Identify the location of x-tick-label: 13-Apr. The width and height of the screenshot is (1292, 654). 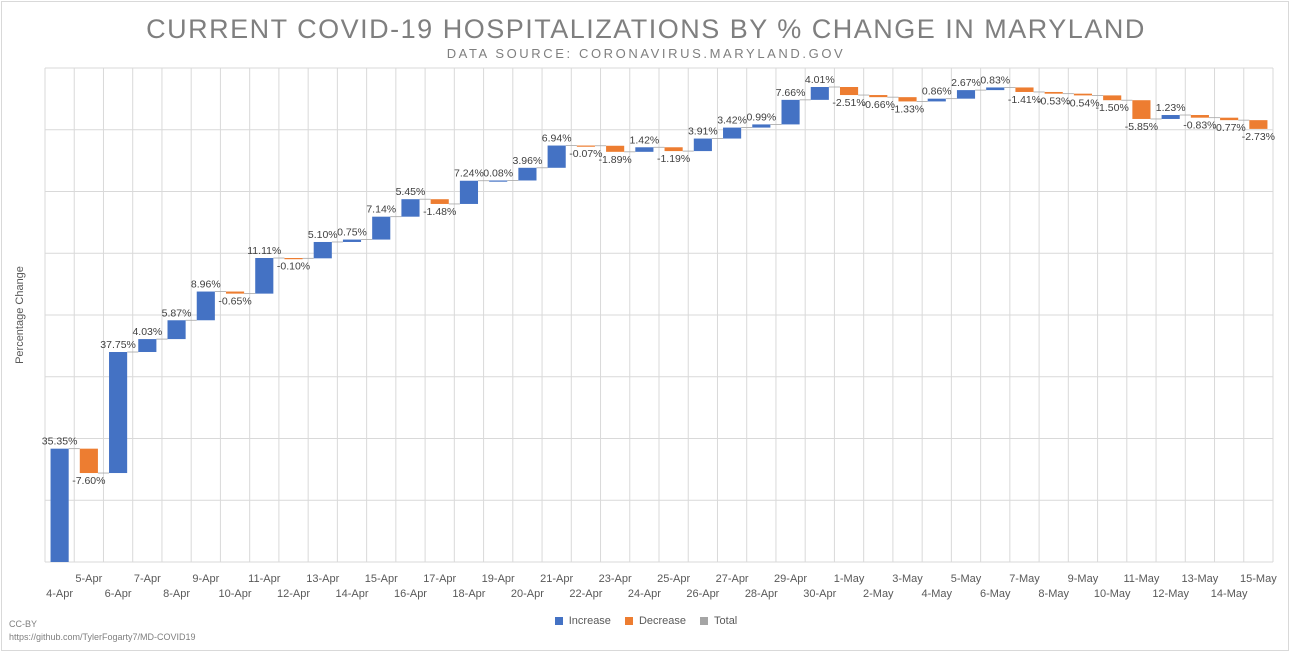
(322, 579).